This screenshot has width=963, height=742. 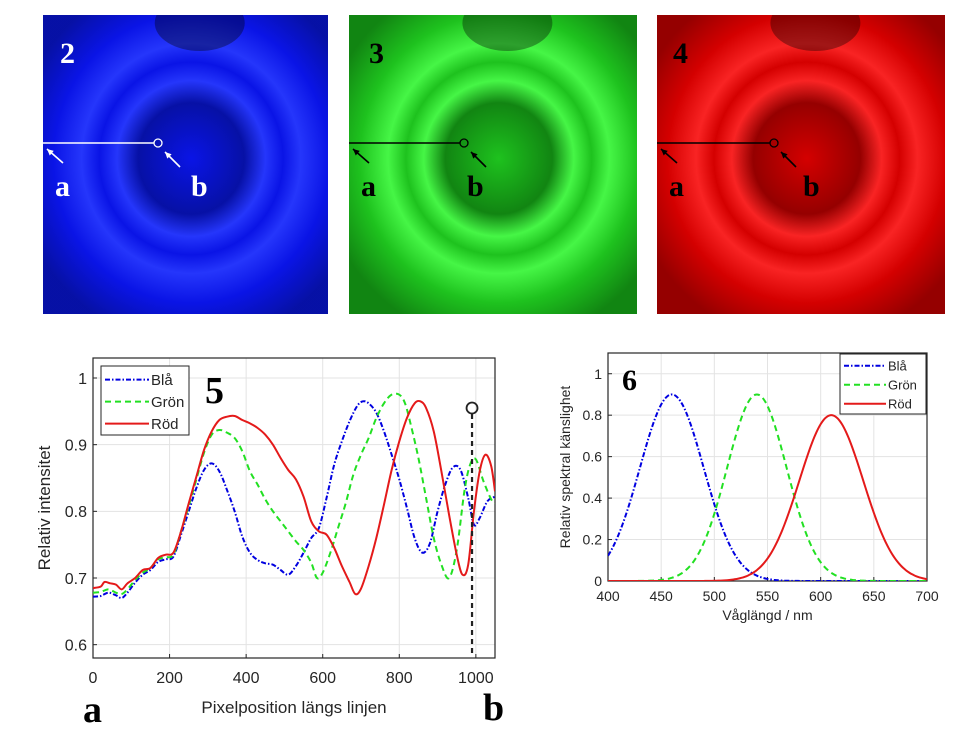 I want to click on y-tick-label: 0, so click(x=598, y=581).